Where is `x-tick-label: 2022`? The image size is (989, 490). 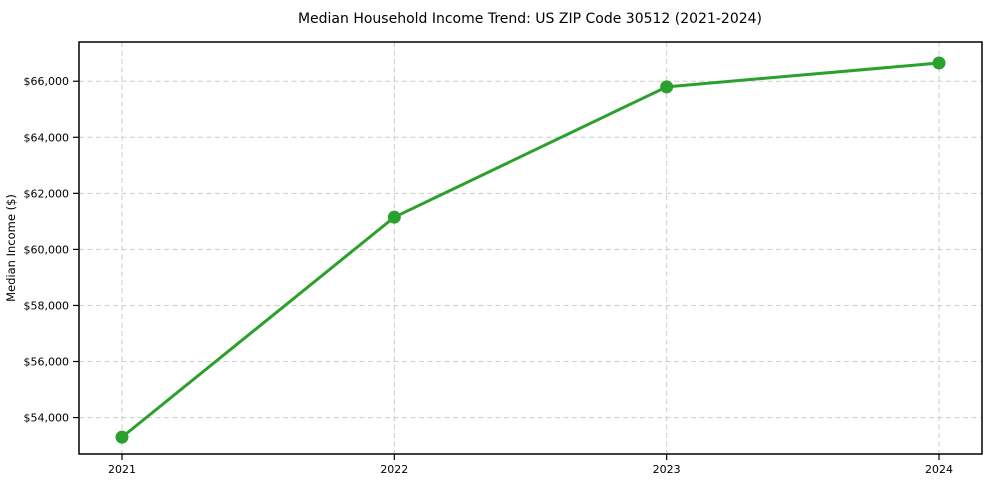
x-tick-label: 2022 is located at coordinates (394, 469).